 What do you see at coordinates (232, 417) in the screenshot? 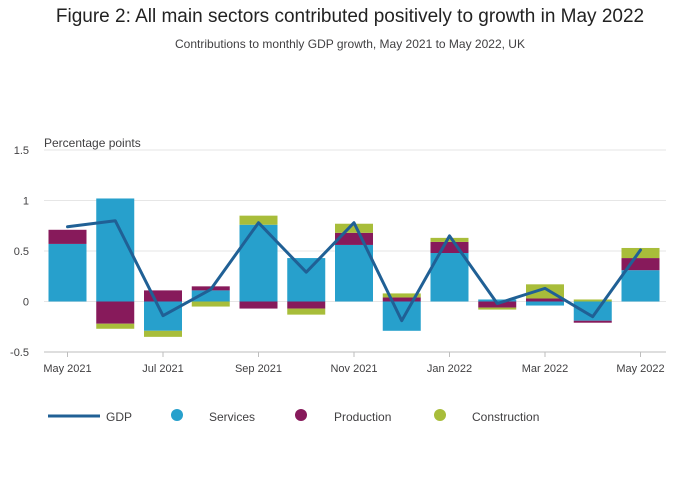
I see `legend-services-label: Services` at bounding box center [232, 417].